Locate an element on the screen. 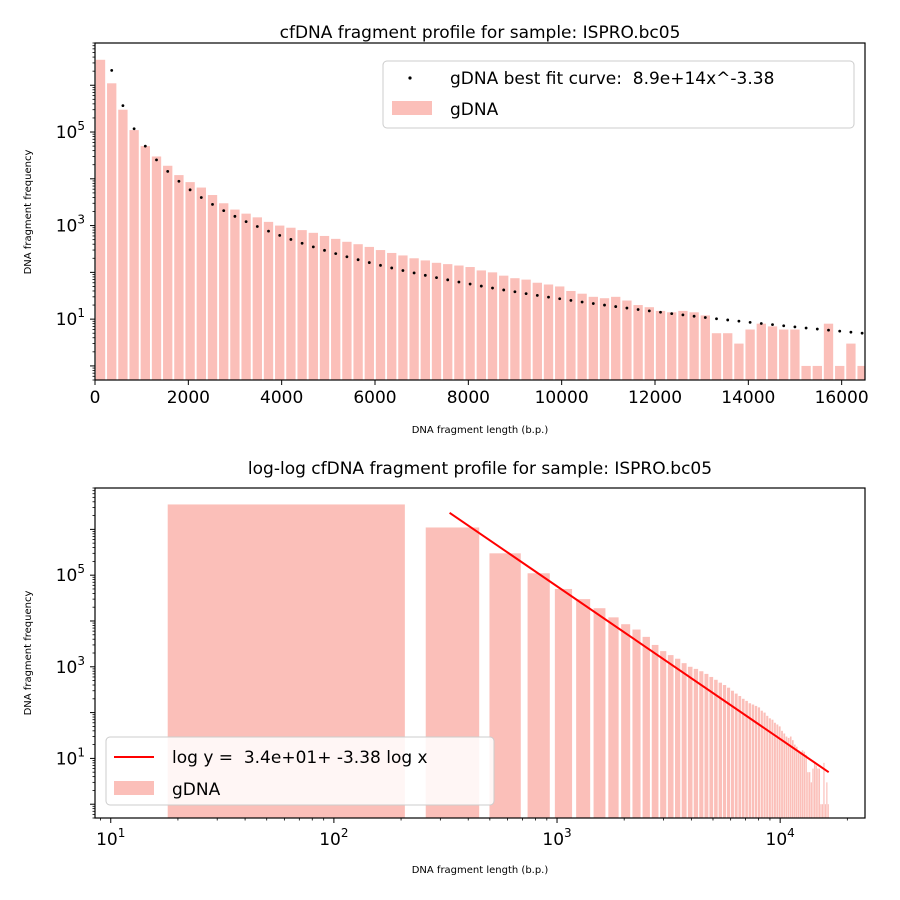 This screenshot has width=900, height=900. x-tick-label: 10³ is located at coordinates (556, 838).